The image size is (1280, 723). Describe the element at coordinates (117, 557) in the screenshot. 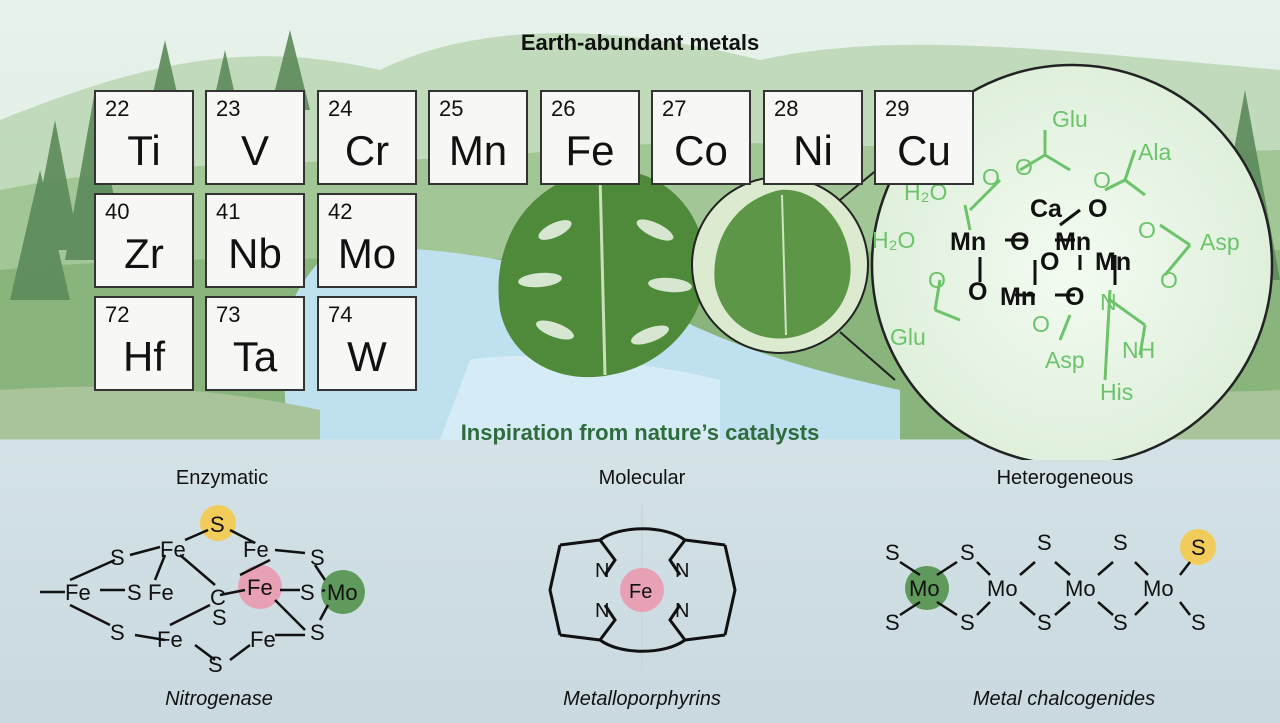

I see `s-upper-left: S` at that location.